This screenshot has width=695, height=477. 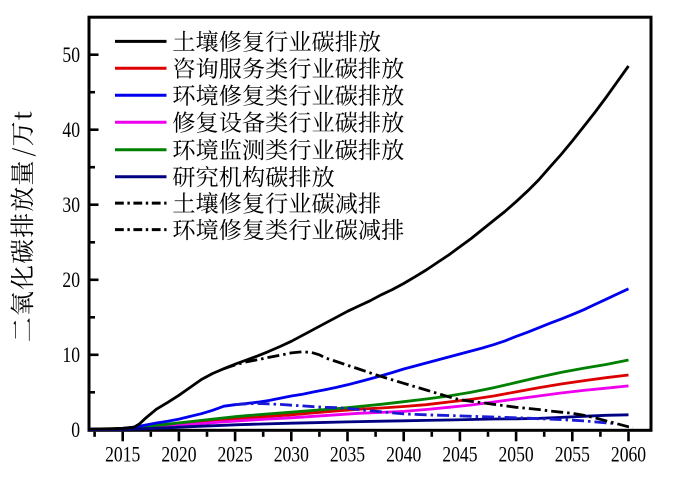 What do you see at coordinates (403, 455) in the screenshot?
I see `svg-text: 2040` at bounding box center [403, 455].